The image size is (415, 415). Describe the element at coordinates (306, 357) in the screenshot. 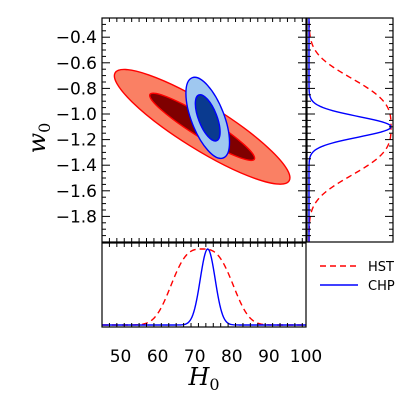

I see `x-tick-label: 100` at that location.